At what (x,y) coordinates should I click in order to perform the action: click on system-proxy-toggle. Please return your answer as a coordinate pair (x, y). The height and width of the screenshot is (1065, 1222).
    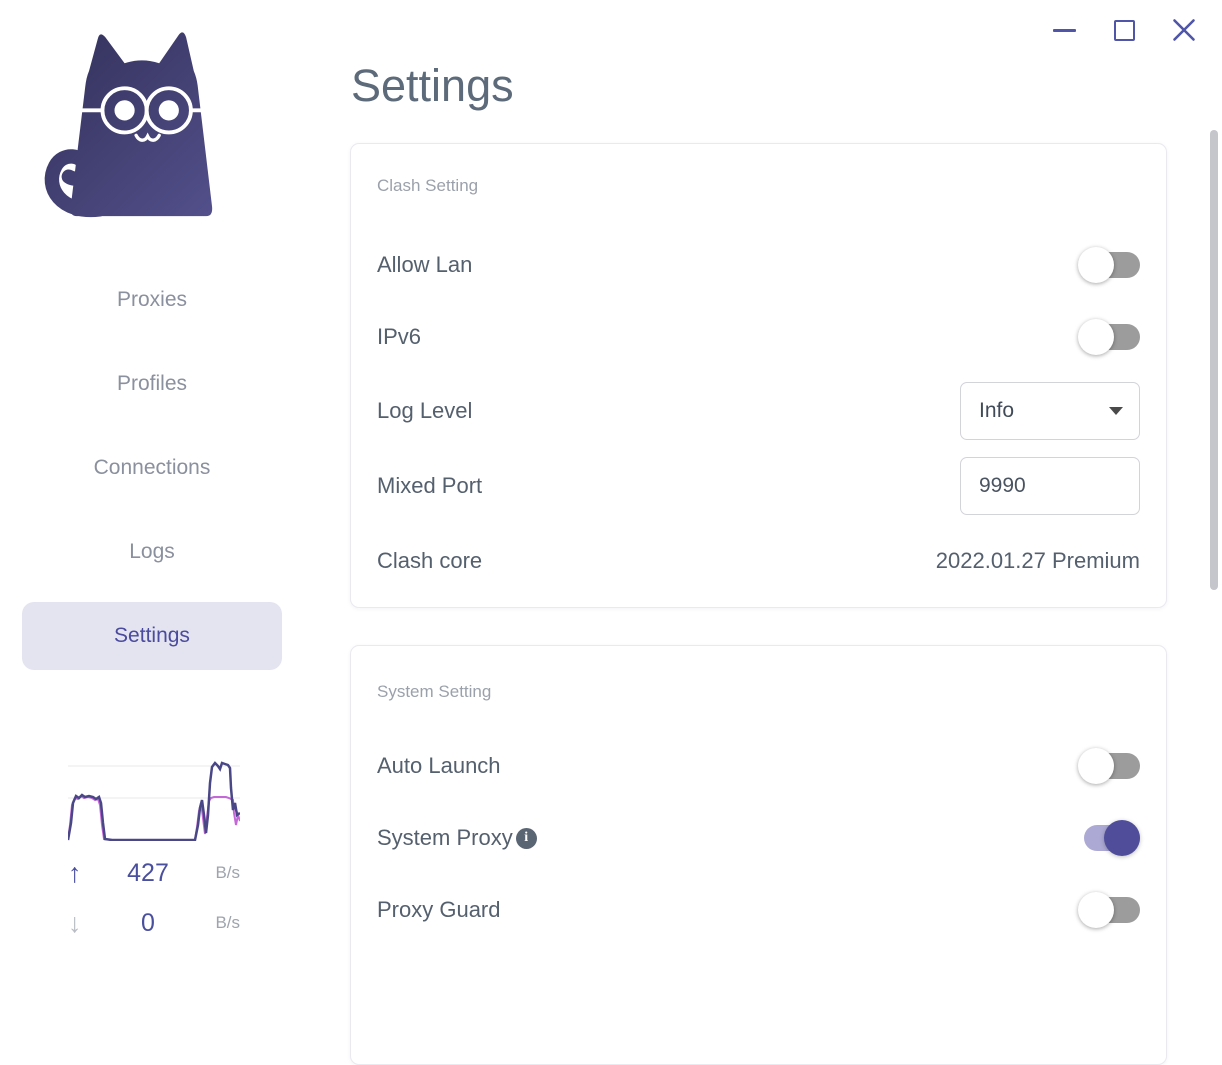
    Looking at the image, I should click on (1110, 838).